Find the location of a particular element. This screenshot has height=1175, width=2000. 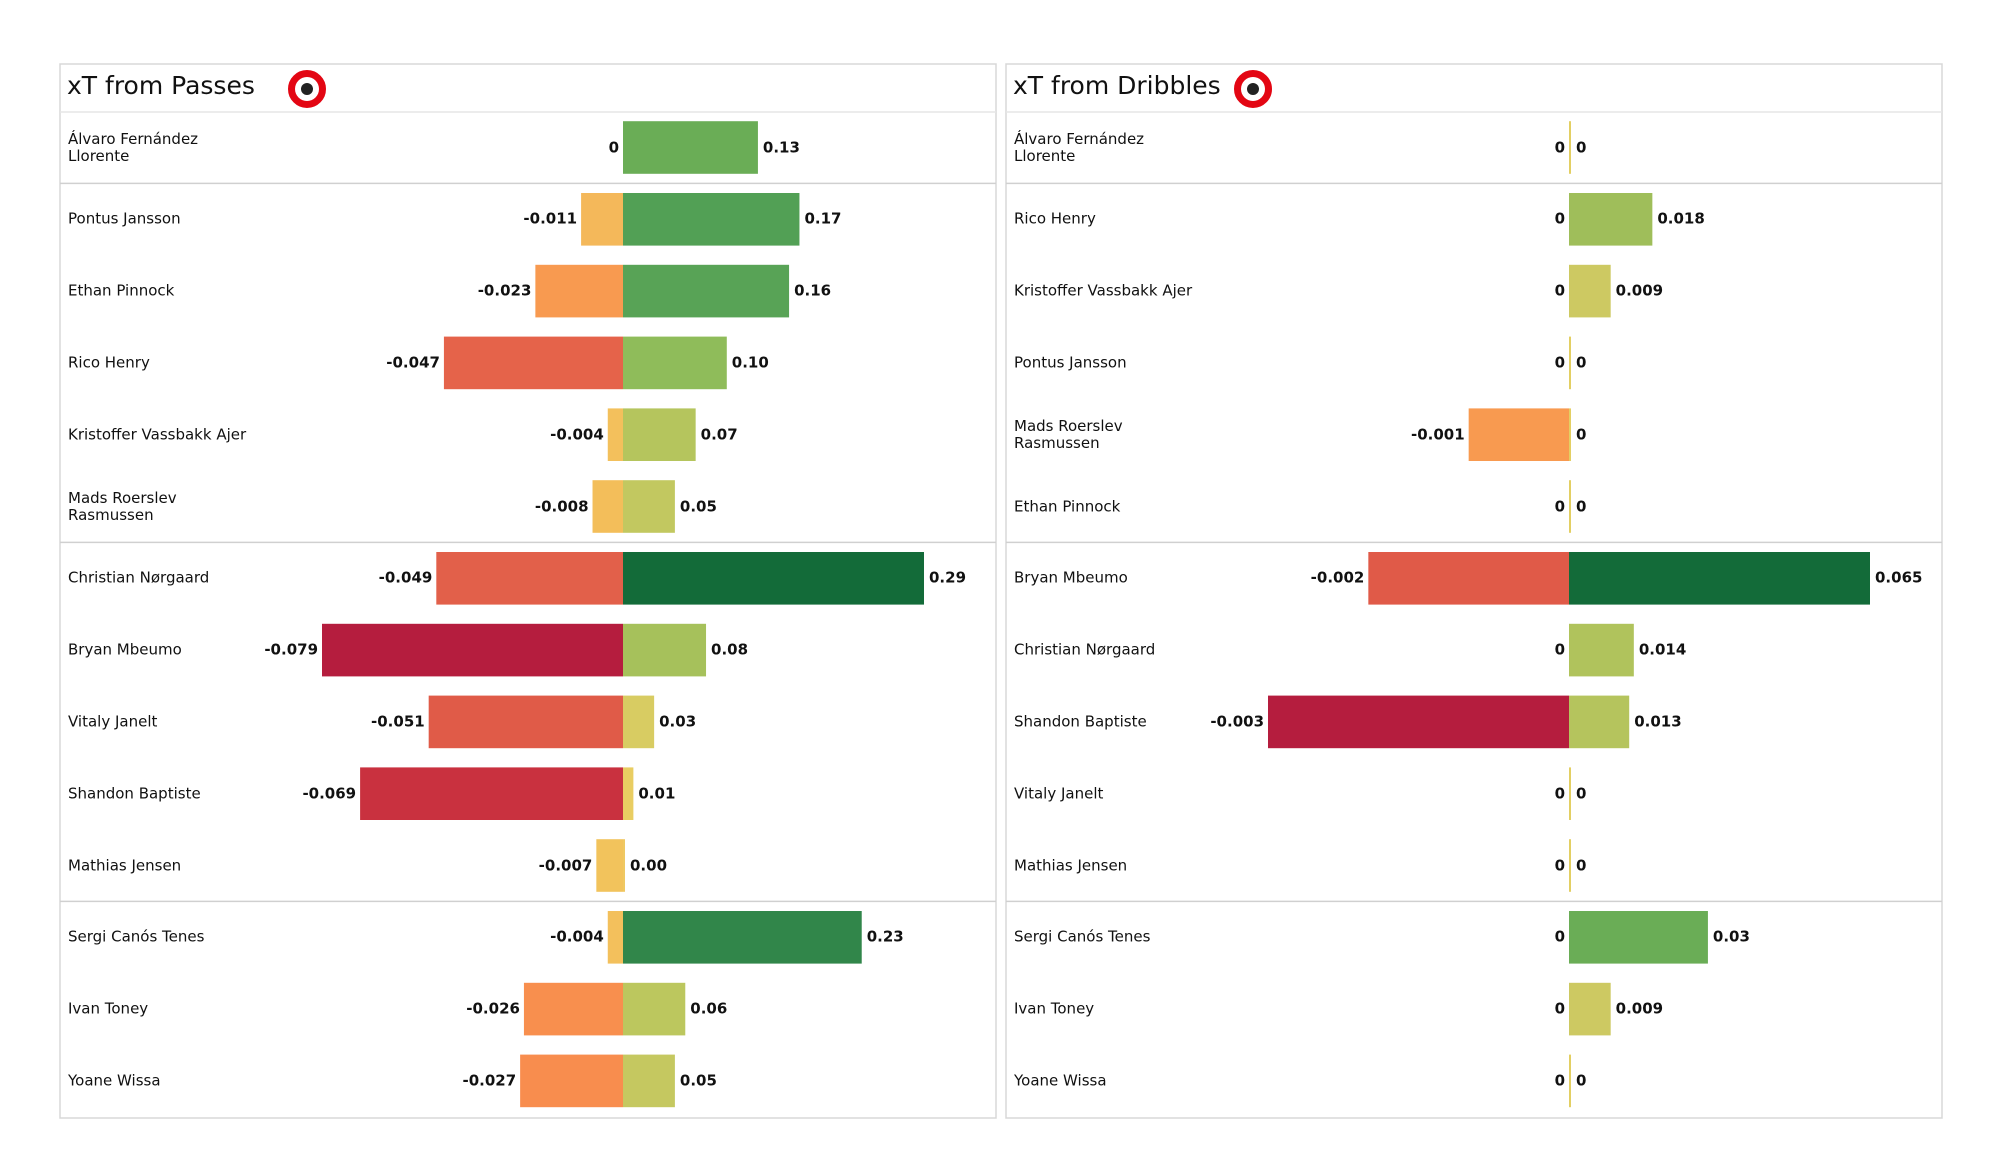

value-label: 0.23 is located at coordinates (885, 936).